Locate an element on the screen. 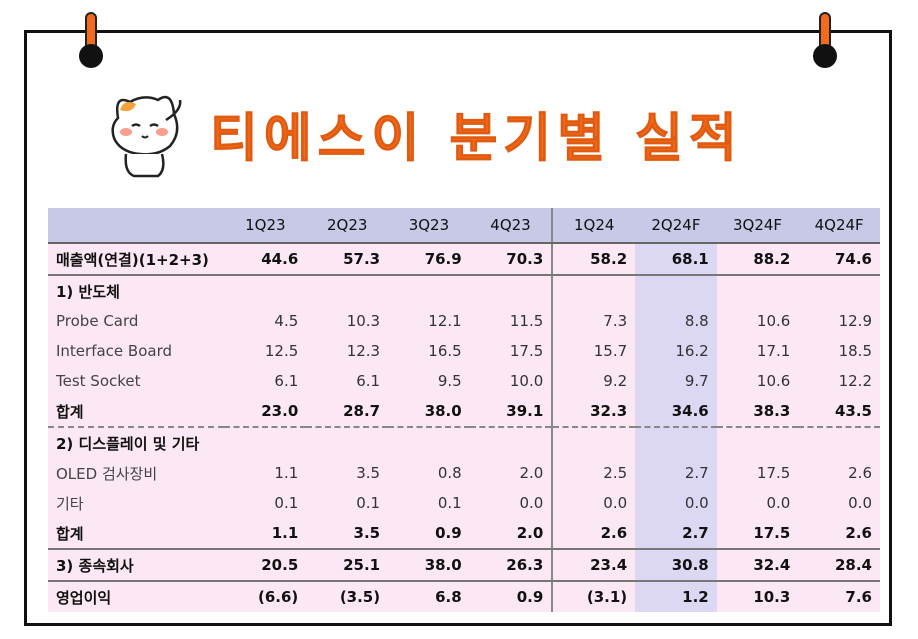 The width and height of the screenshot is (918, 639). cell: 32.4 is located at coordinates (757, 565).